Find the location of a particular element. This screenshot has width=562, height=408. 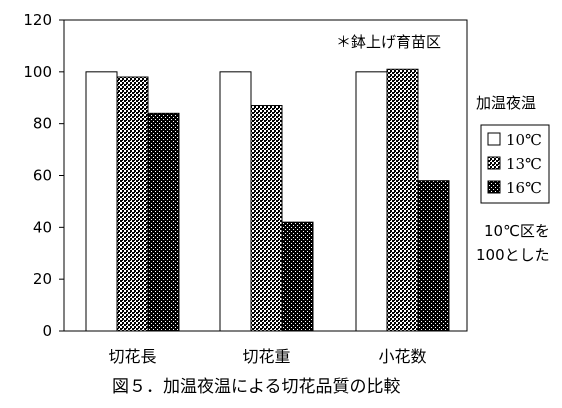

y-tick-label: 20 is located at coordinates (42, 279).